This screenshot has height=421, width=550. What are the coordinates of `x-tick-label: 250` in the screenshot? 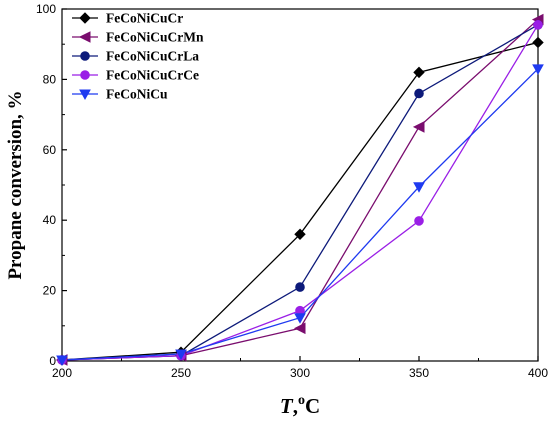 It's located at (181, 373).